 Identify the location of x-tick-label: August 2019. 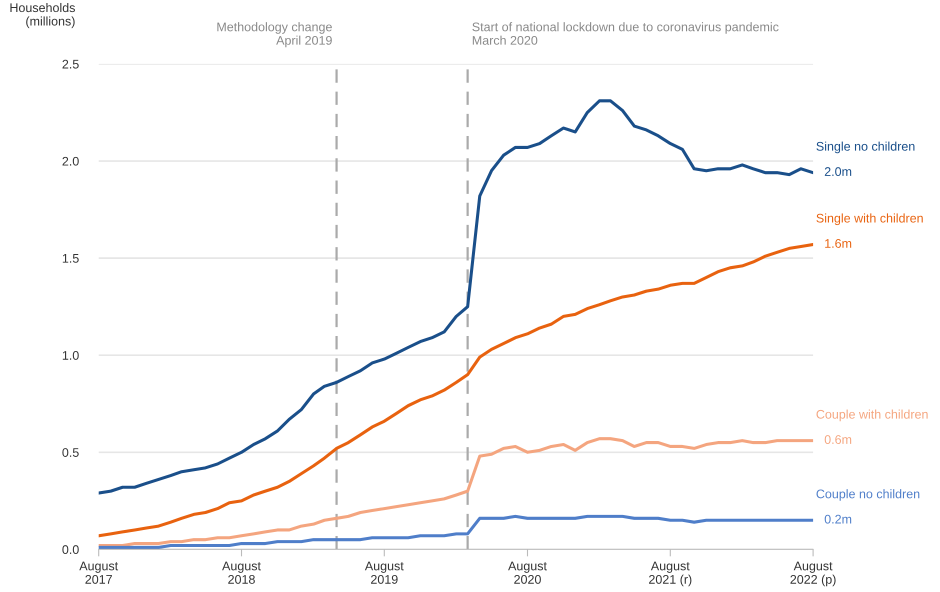
(384, 573).